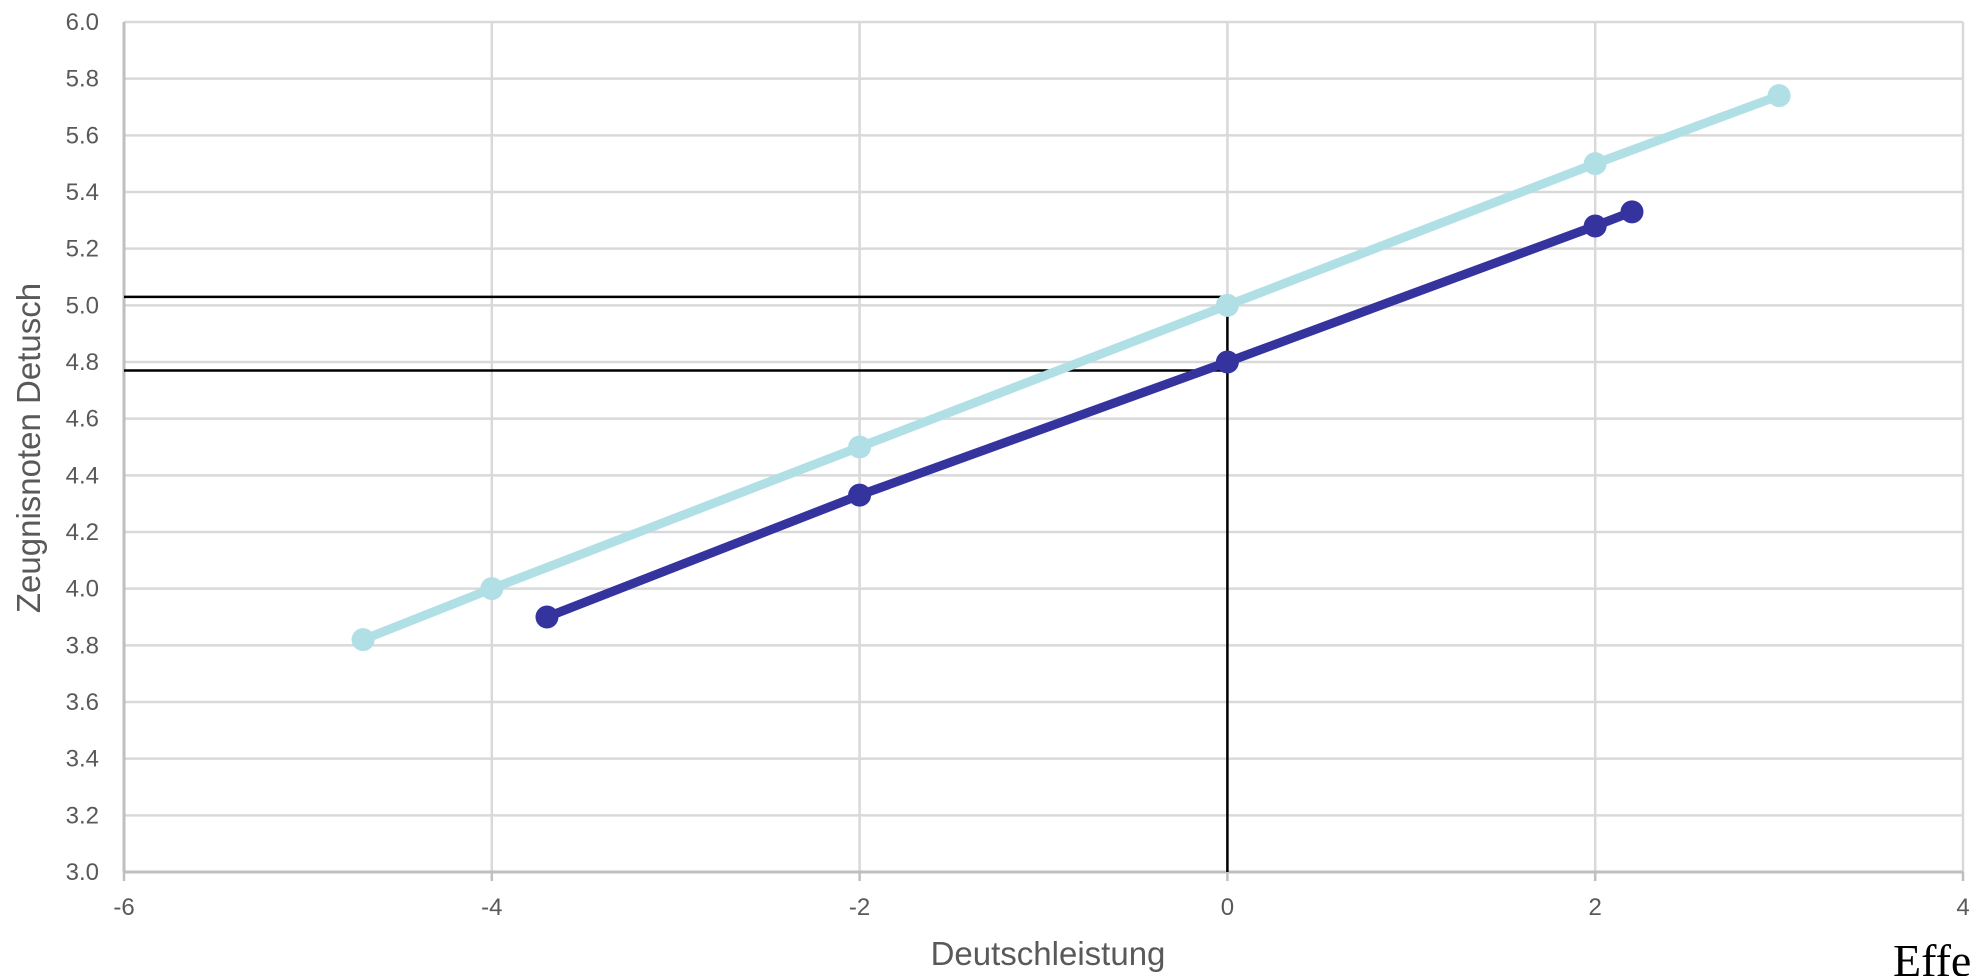  Describe the element at coordinates (82, 135) in the screenshot. I see `y-tick-label: 5.6` at that location.